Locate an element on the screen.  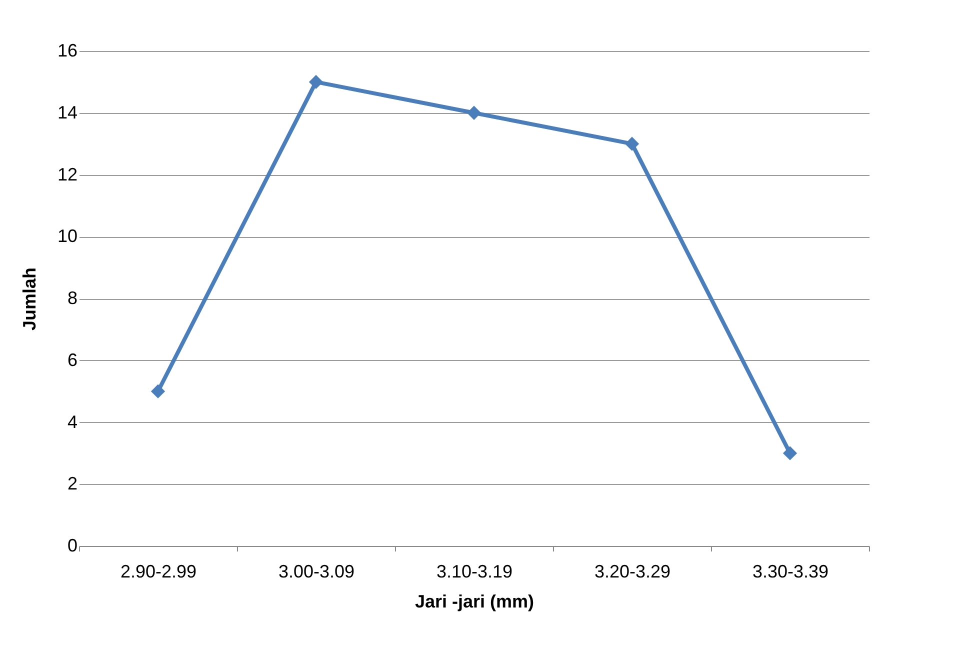
x-tick-label: 3.30-3.39 is located at coordinates (790, 572).